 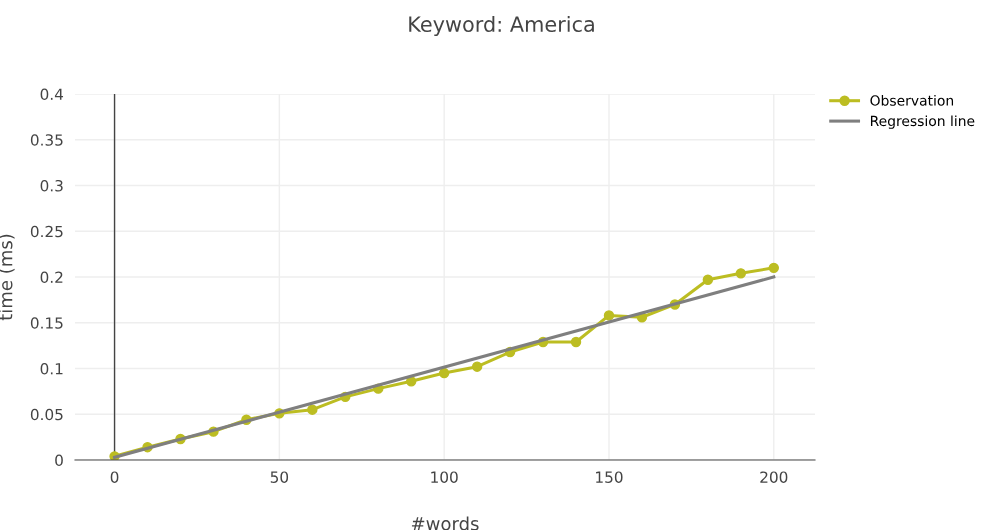 What do you see at coordinates (51, 185) in the screenshot?
I see `y-tick-label: 0.3` at bounding box center [51, 185].